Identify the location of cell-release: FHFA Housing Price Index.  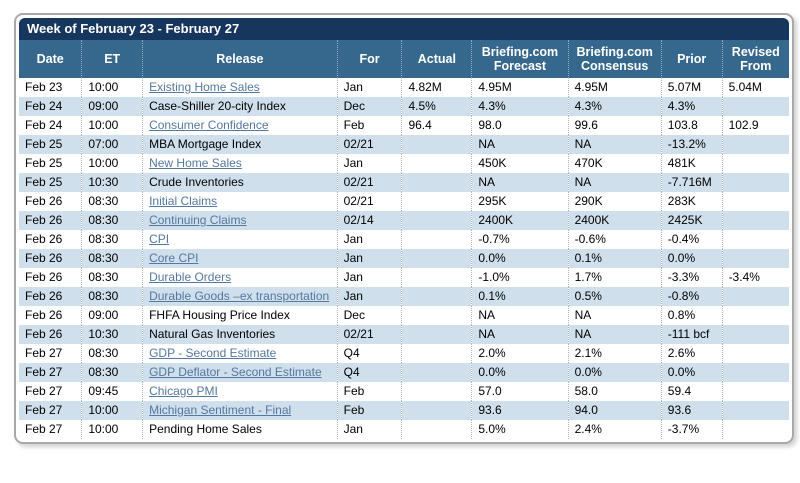
(240, 315).